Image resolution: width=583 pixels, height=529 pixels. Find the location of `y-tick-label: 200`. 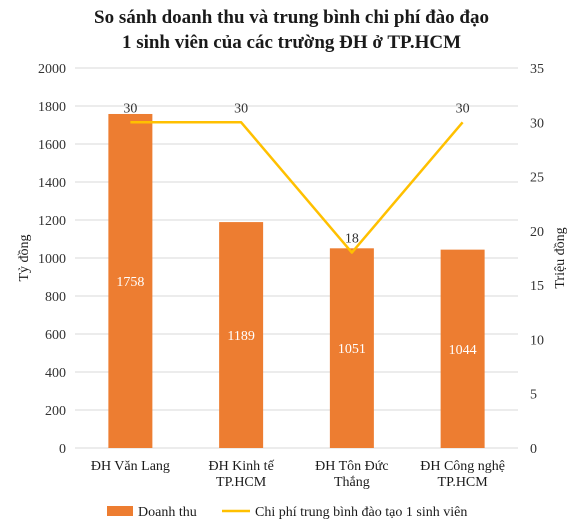

y-tick-label: 200 is located at coordinates (55, 411).